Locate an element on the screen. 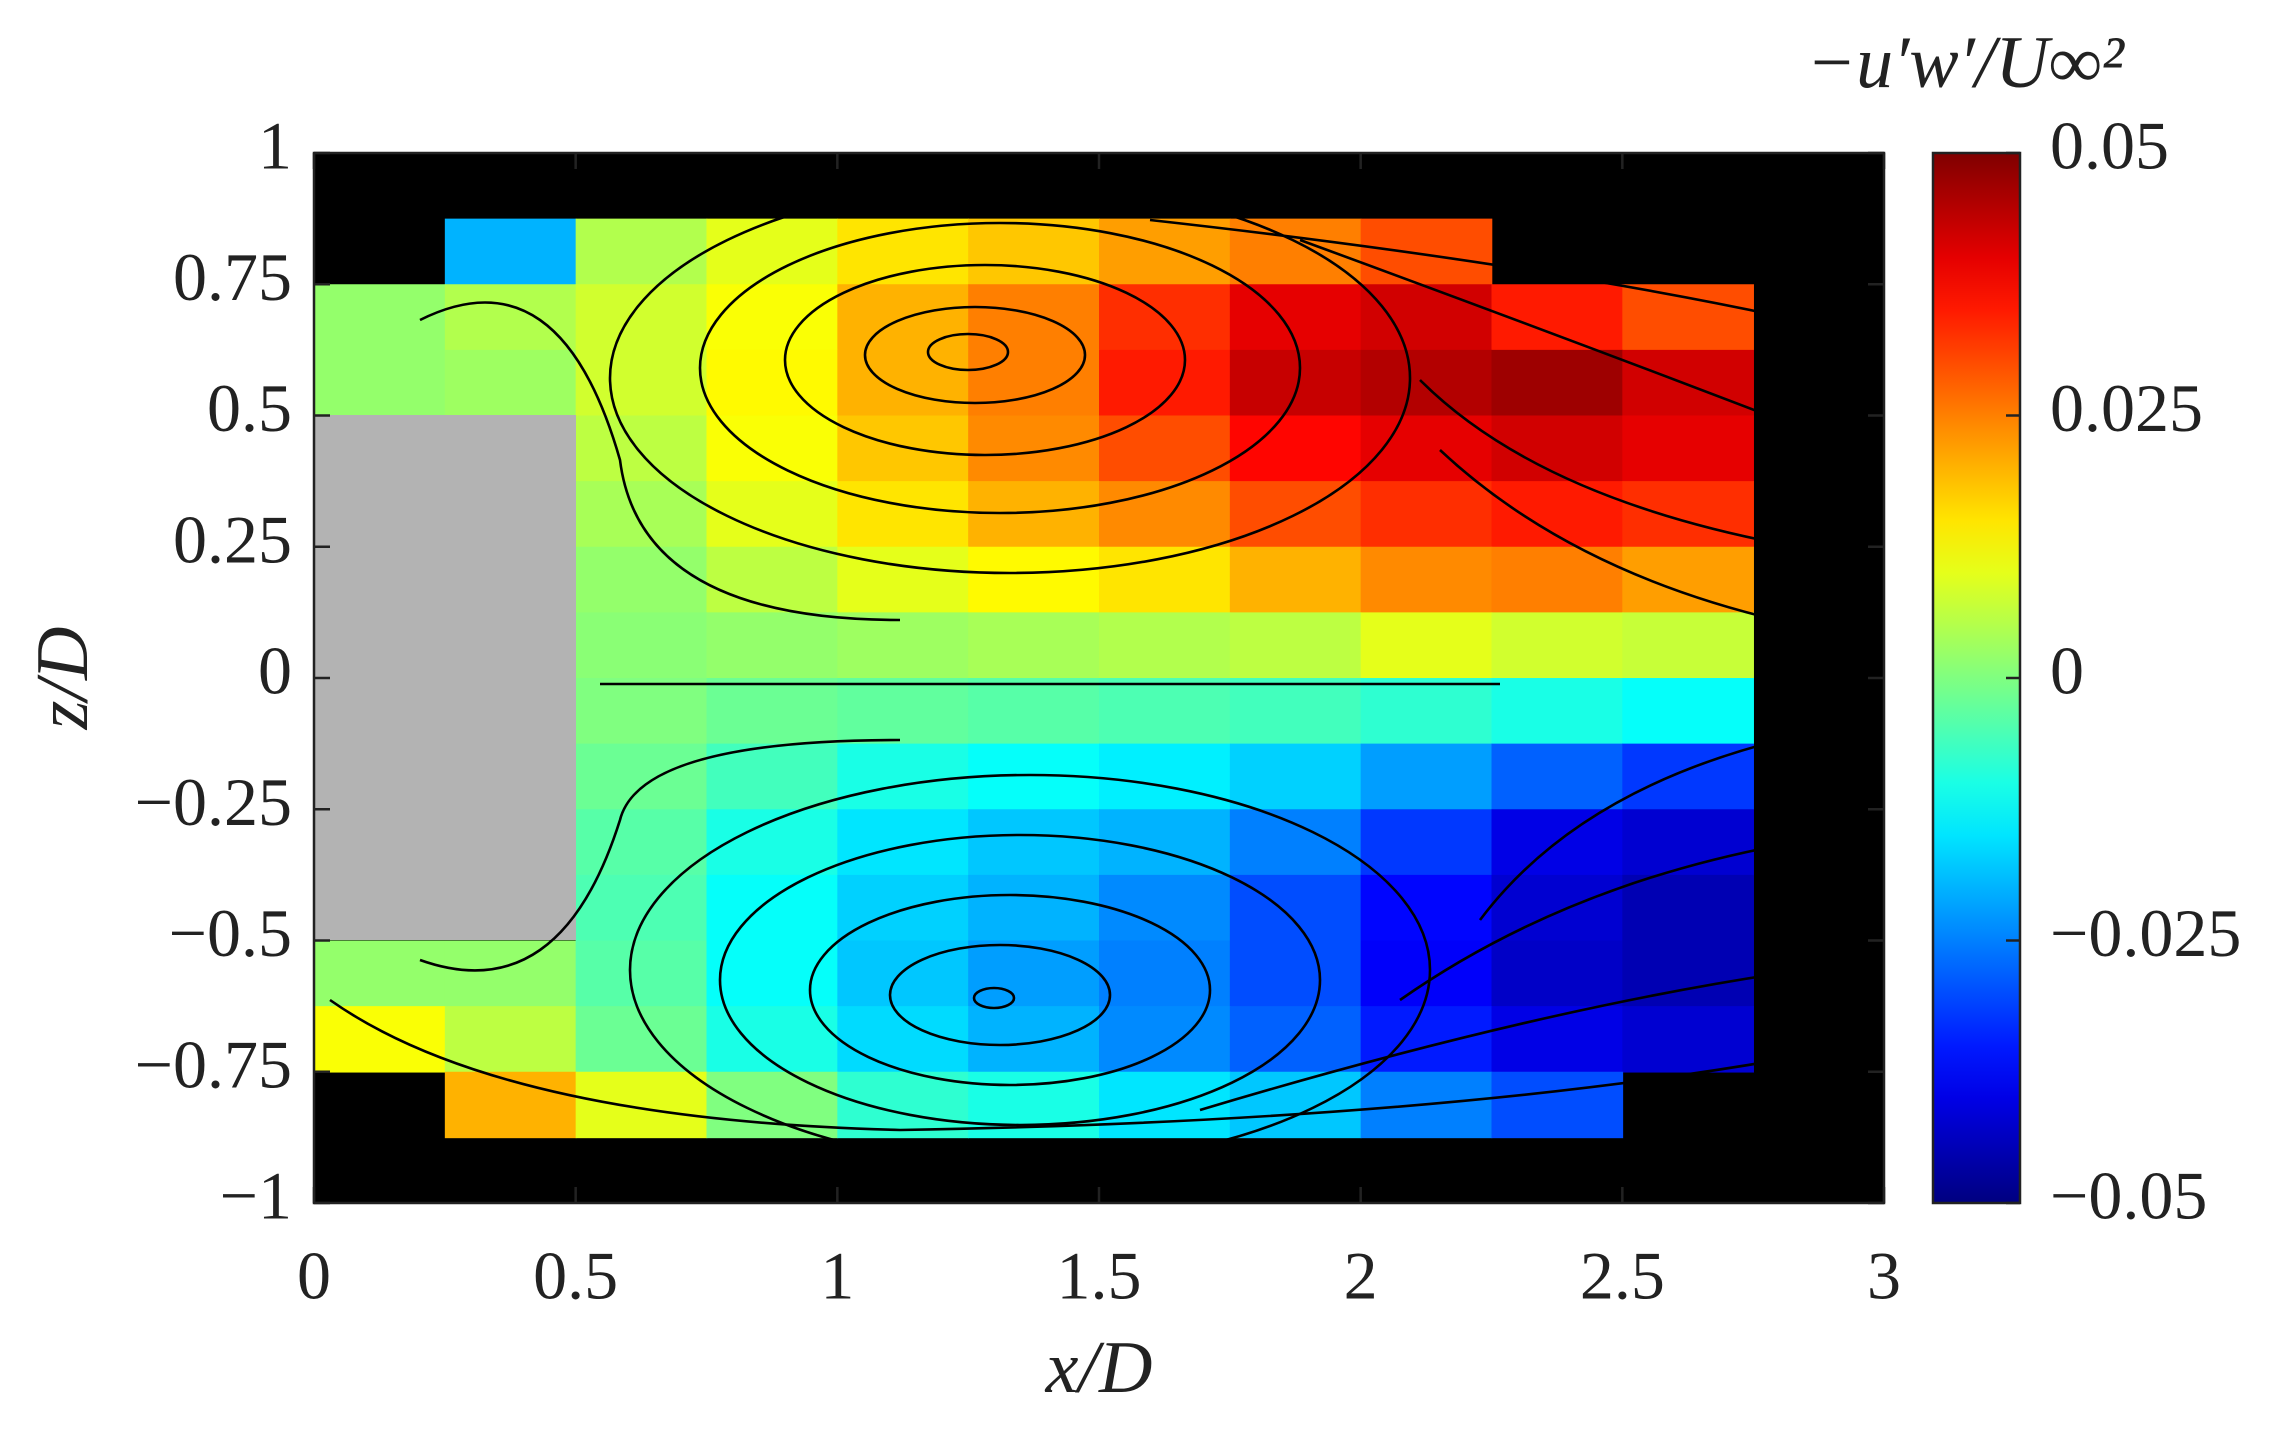 This screenshot has height=1431, width=2287. x-axis-label: x/D is located at coordinates (1099, 1368).